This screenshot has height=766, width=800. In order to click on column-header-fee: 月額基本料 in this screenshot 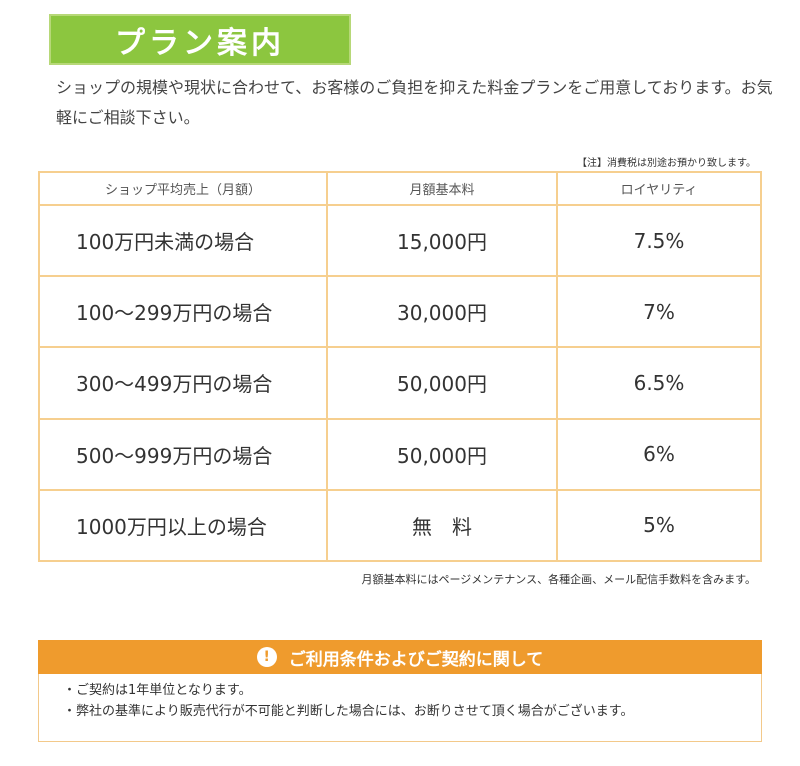, I will do `click(442, 188)`.